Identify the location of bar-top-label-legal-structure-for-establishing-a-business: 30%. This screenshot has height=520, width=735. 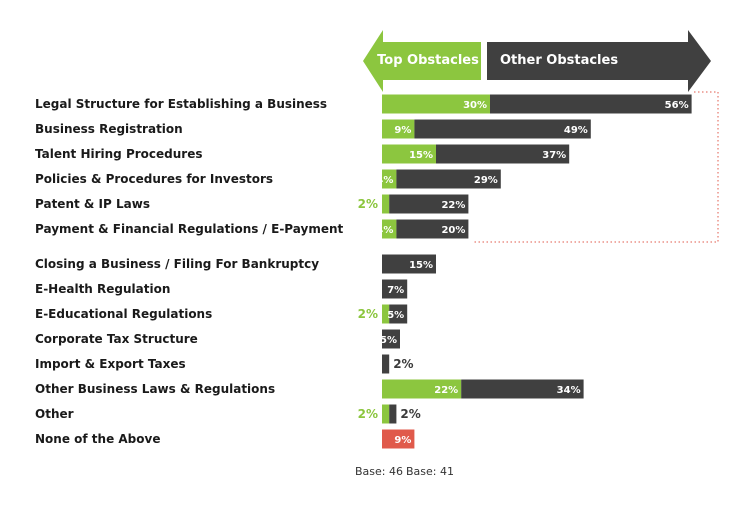
(475, 105).